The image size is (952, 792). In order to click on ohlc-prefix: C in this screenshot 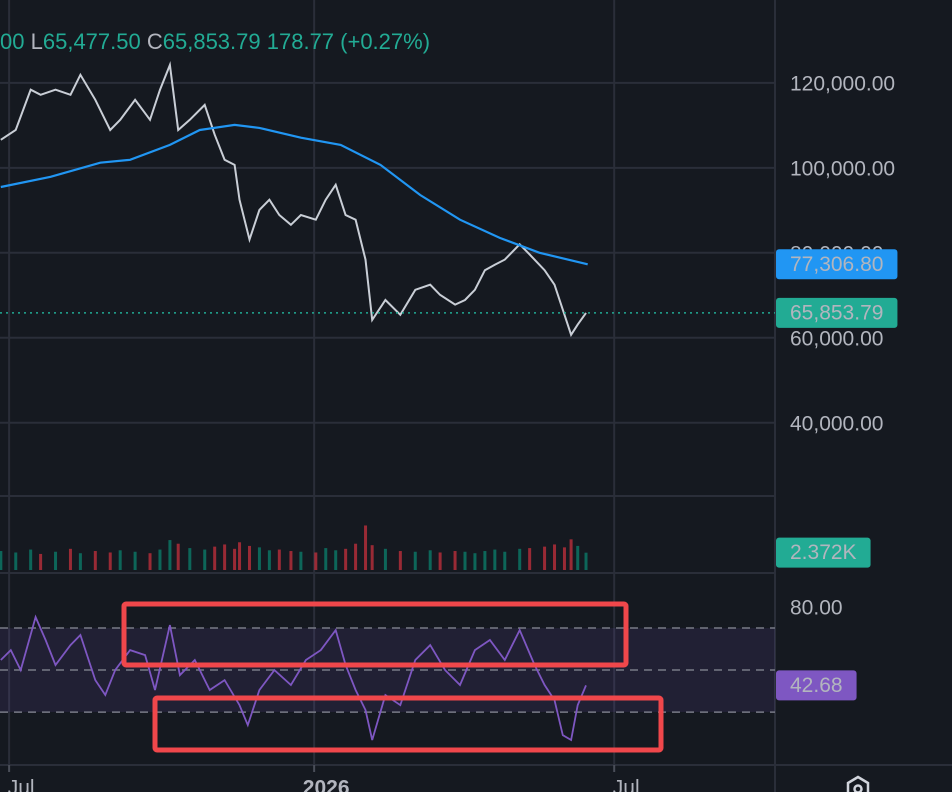, I will do `click(155, 41)`.